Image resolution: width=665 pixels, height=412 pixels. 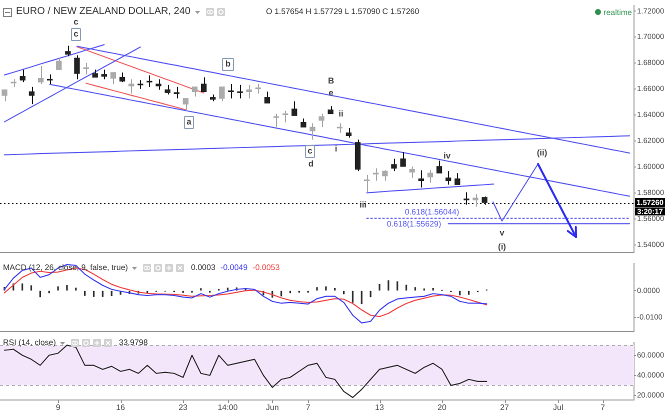 I want to click on series-label: 0.618(1.56044), so click(x=432, y=212).